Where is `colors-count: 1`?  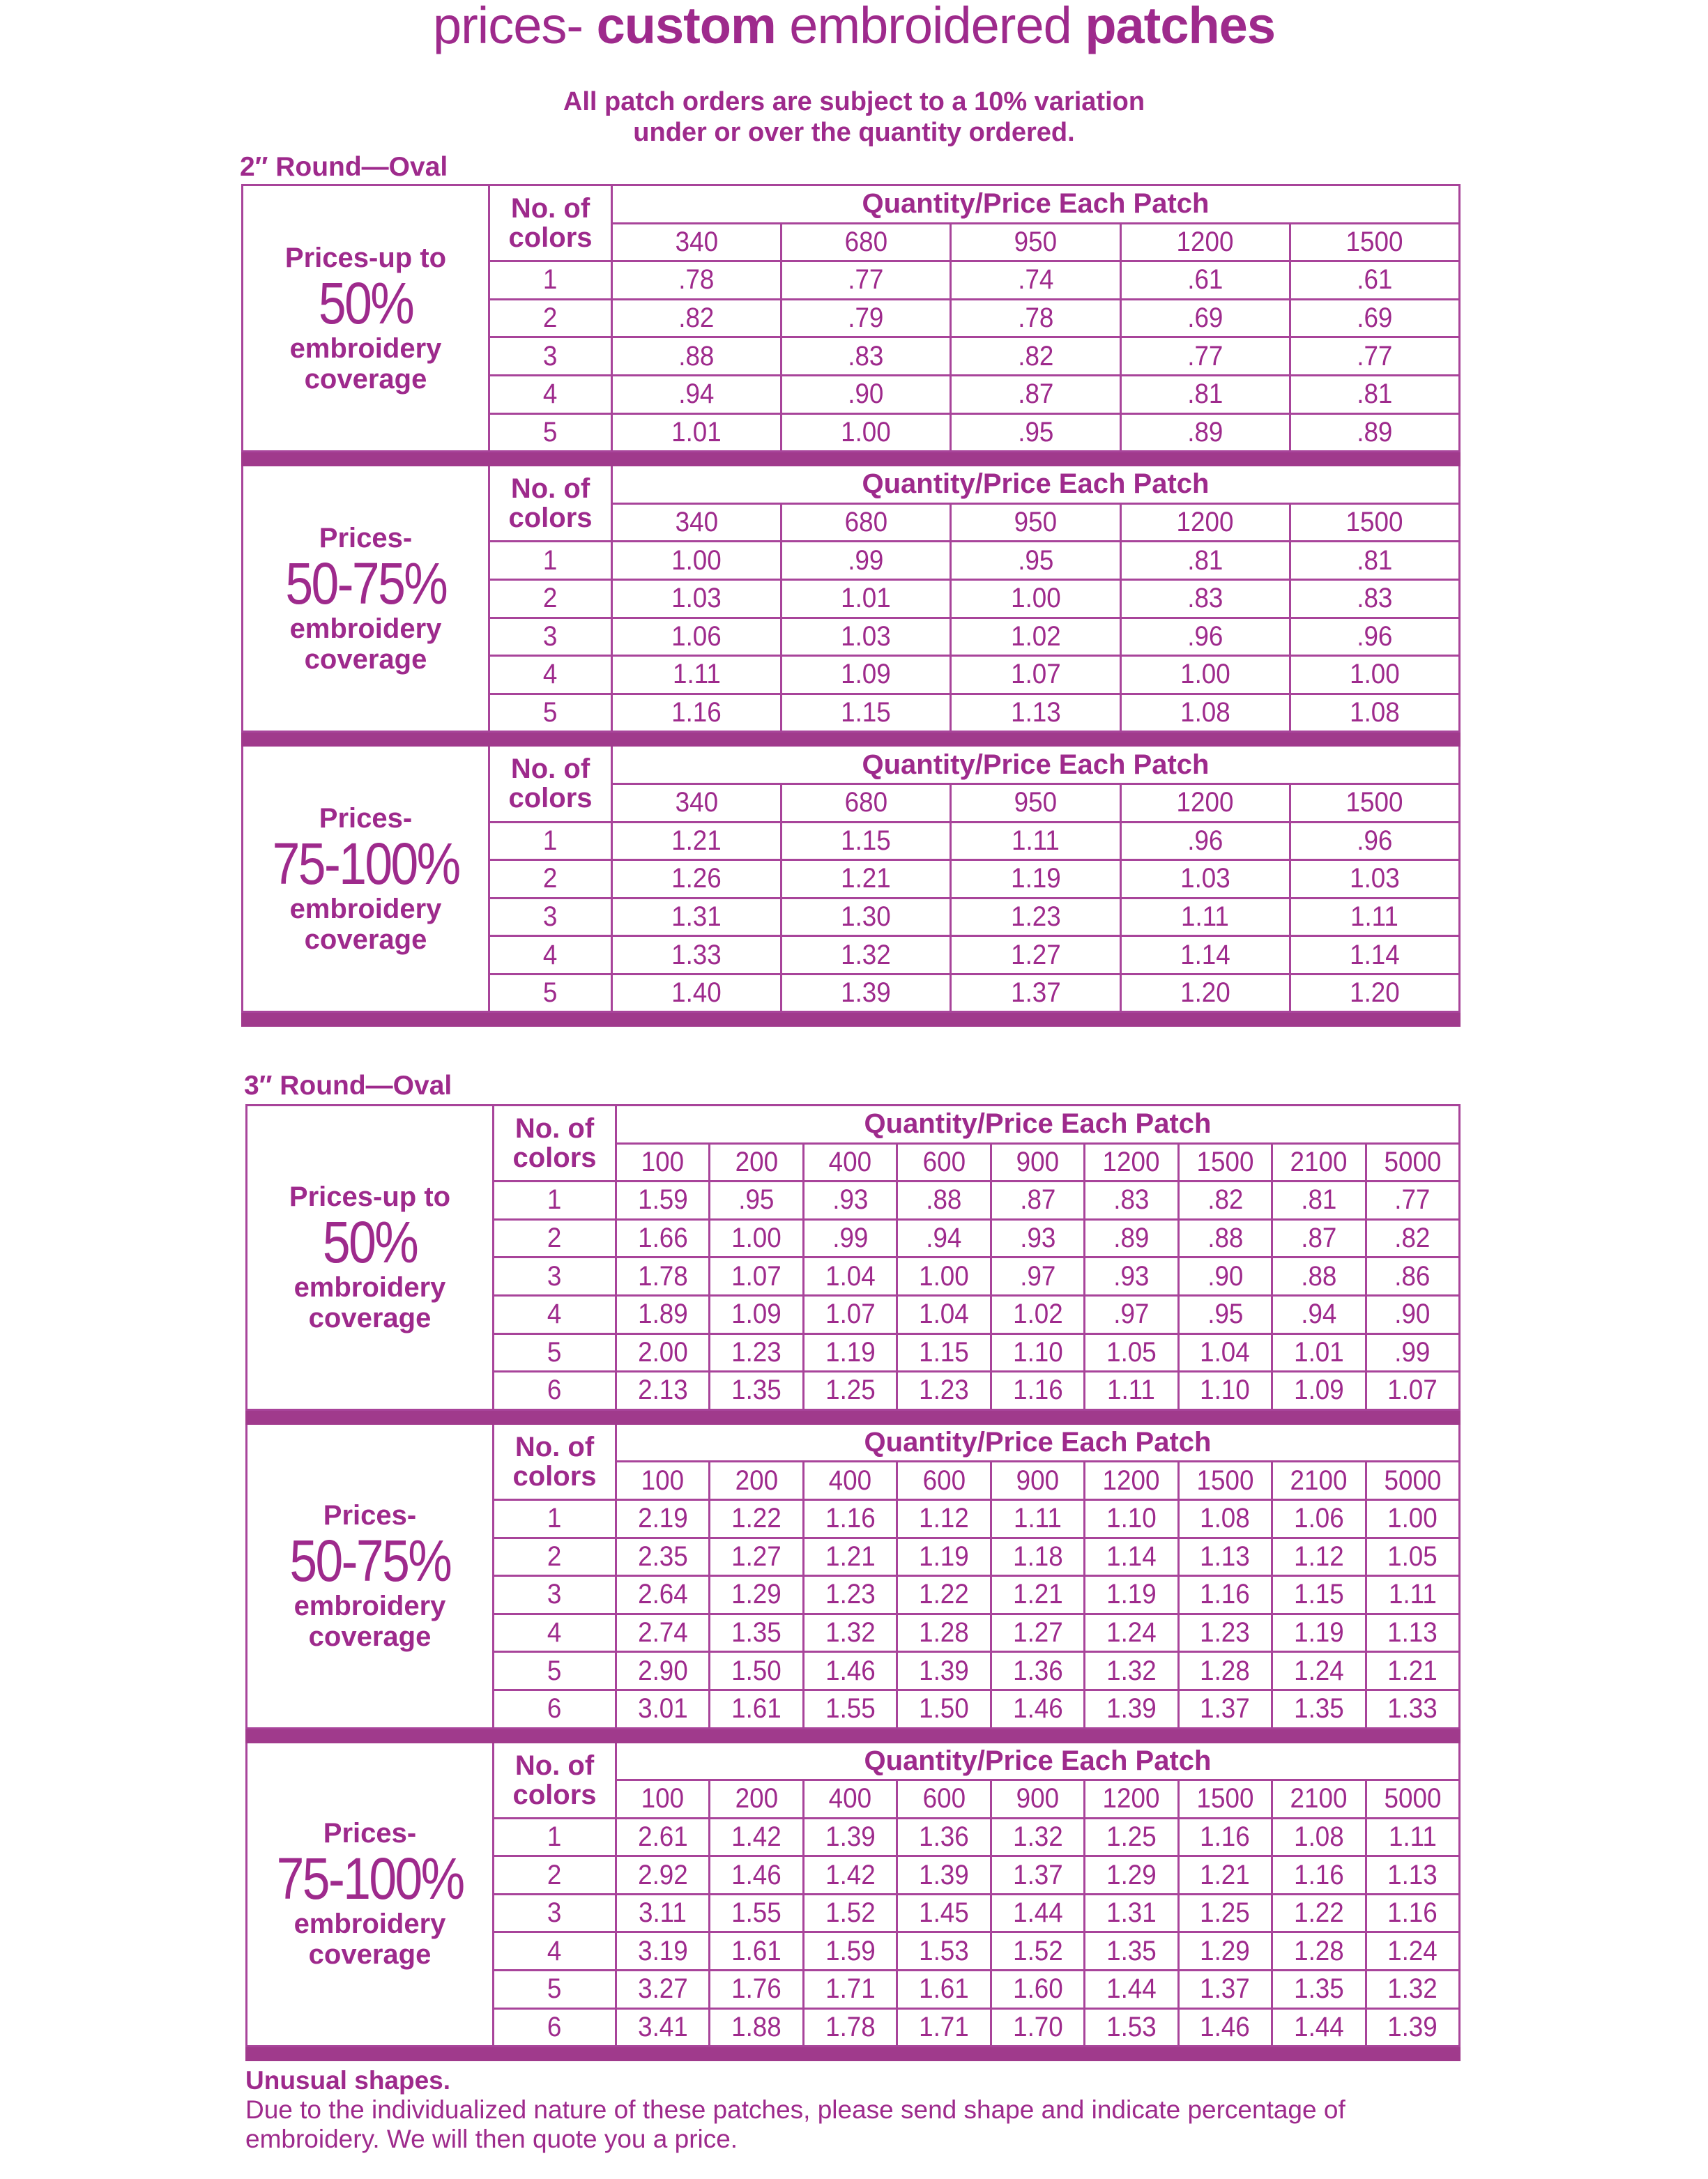
colors-count: 1 is located at coordinates (550, 560).